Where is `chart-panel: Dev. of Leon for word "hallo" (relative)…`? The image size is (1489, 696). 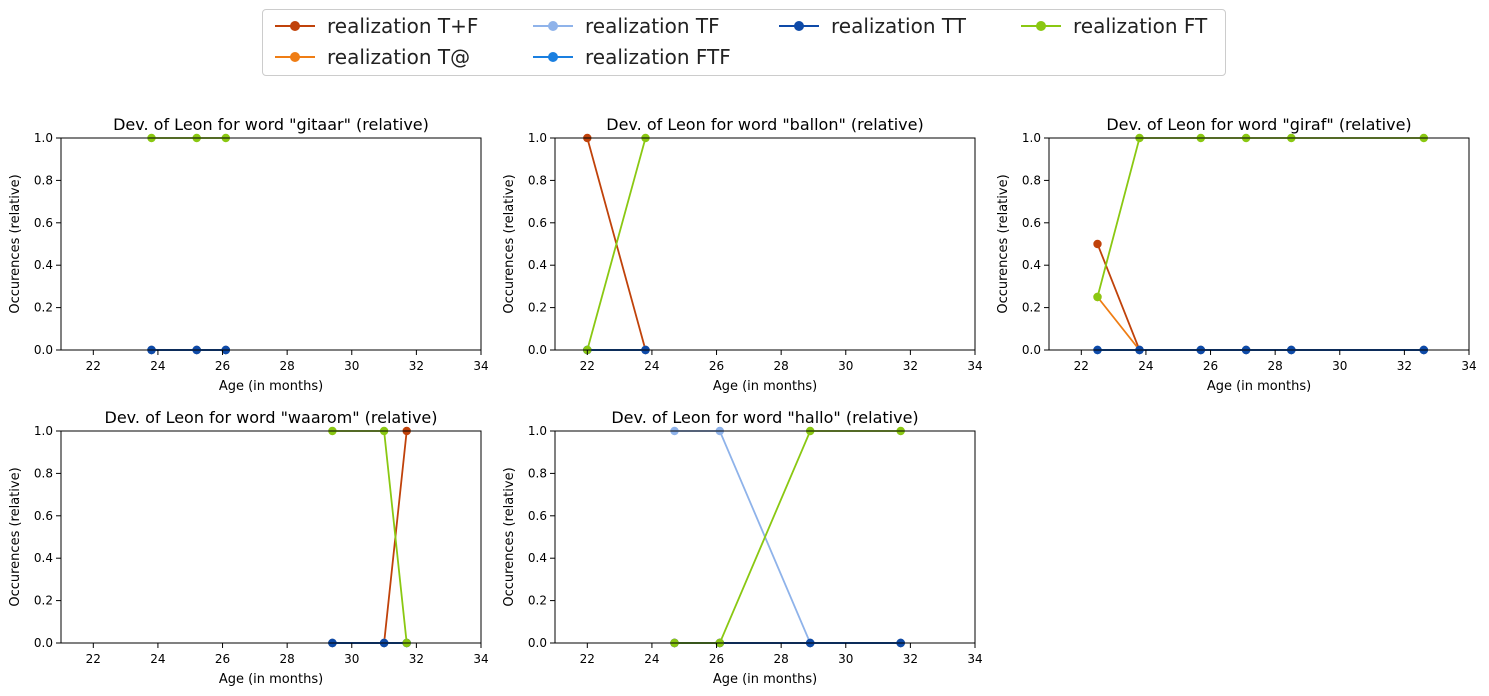 chart-panel: Dev. of Leon for word "hallo" (relative)… is located at coordinates (742, 547).